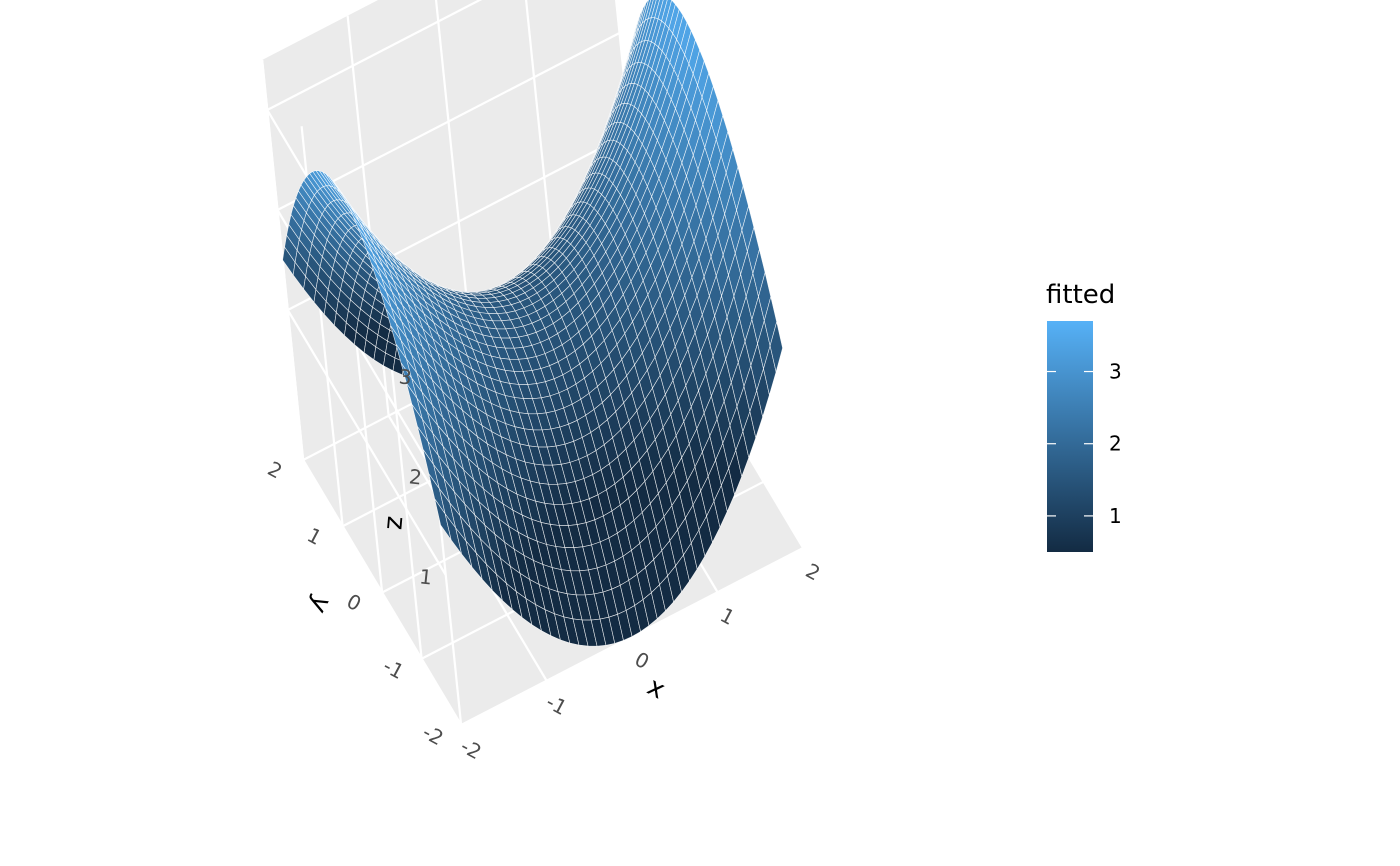 The height and width of the screenshot is (866, 1400). Describe the element at coordinates (1070, 436) in the screenshot. I see `legend-colorbar` at that location.